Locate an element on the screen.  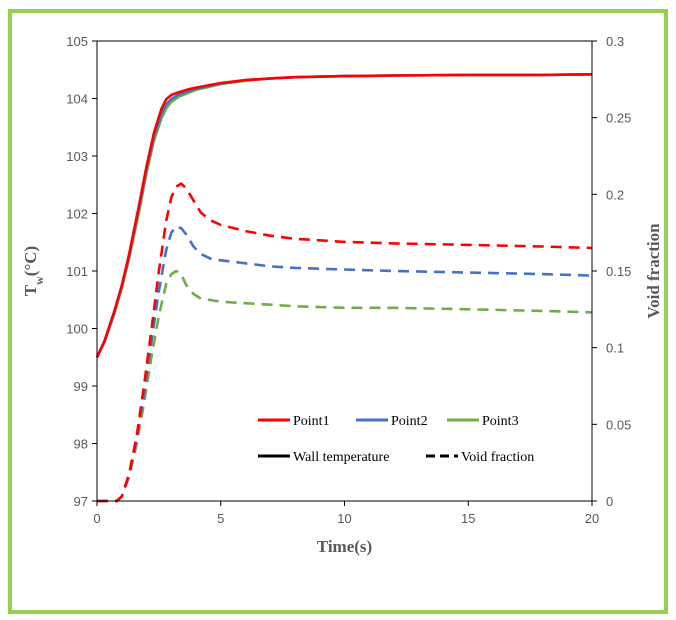
x-tick-label: 0 is located at coordinates (96, 518).